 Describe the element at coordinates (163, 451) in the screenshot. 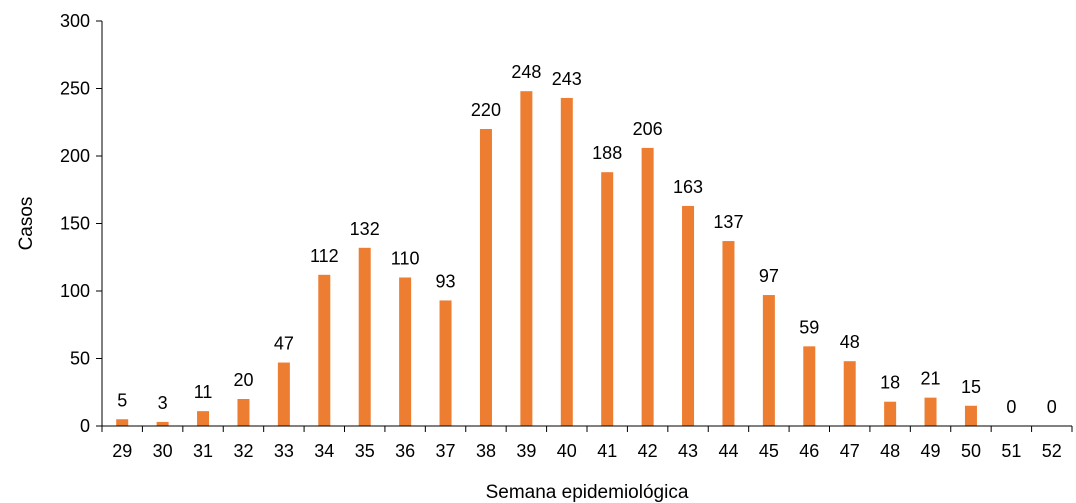

I see `x-tick-label: 30` at that location.